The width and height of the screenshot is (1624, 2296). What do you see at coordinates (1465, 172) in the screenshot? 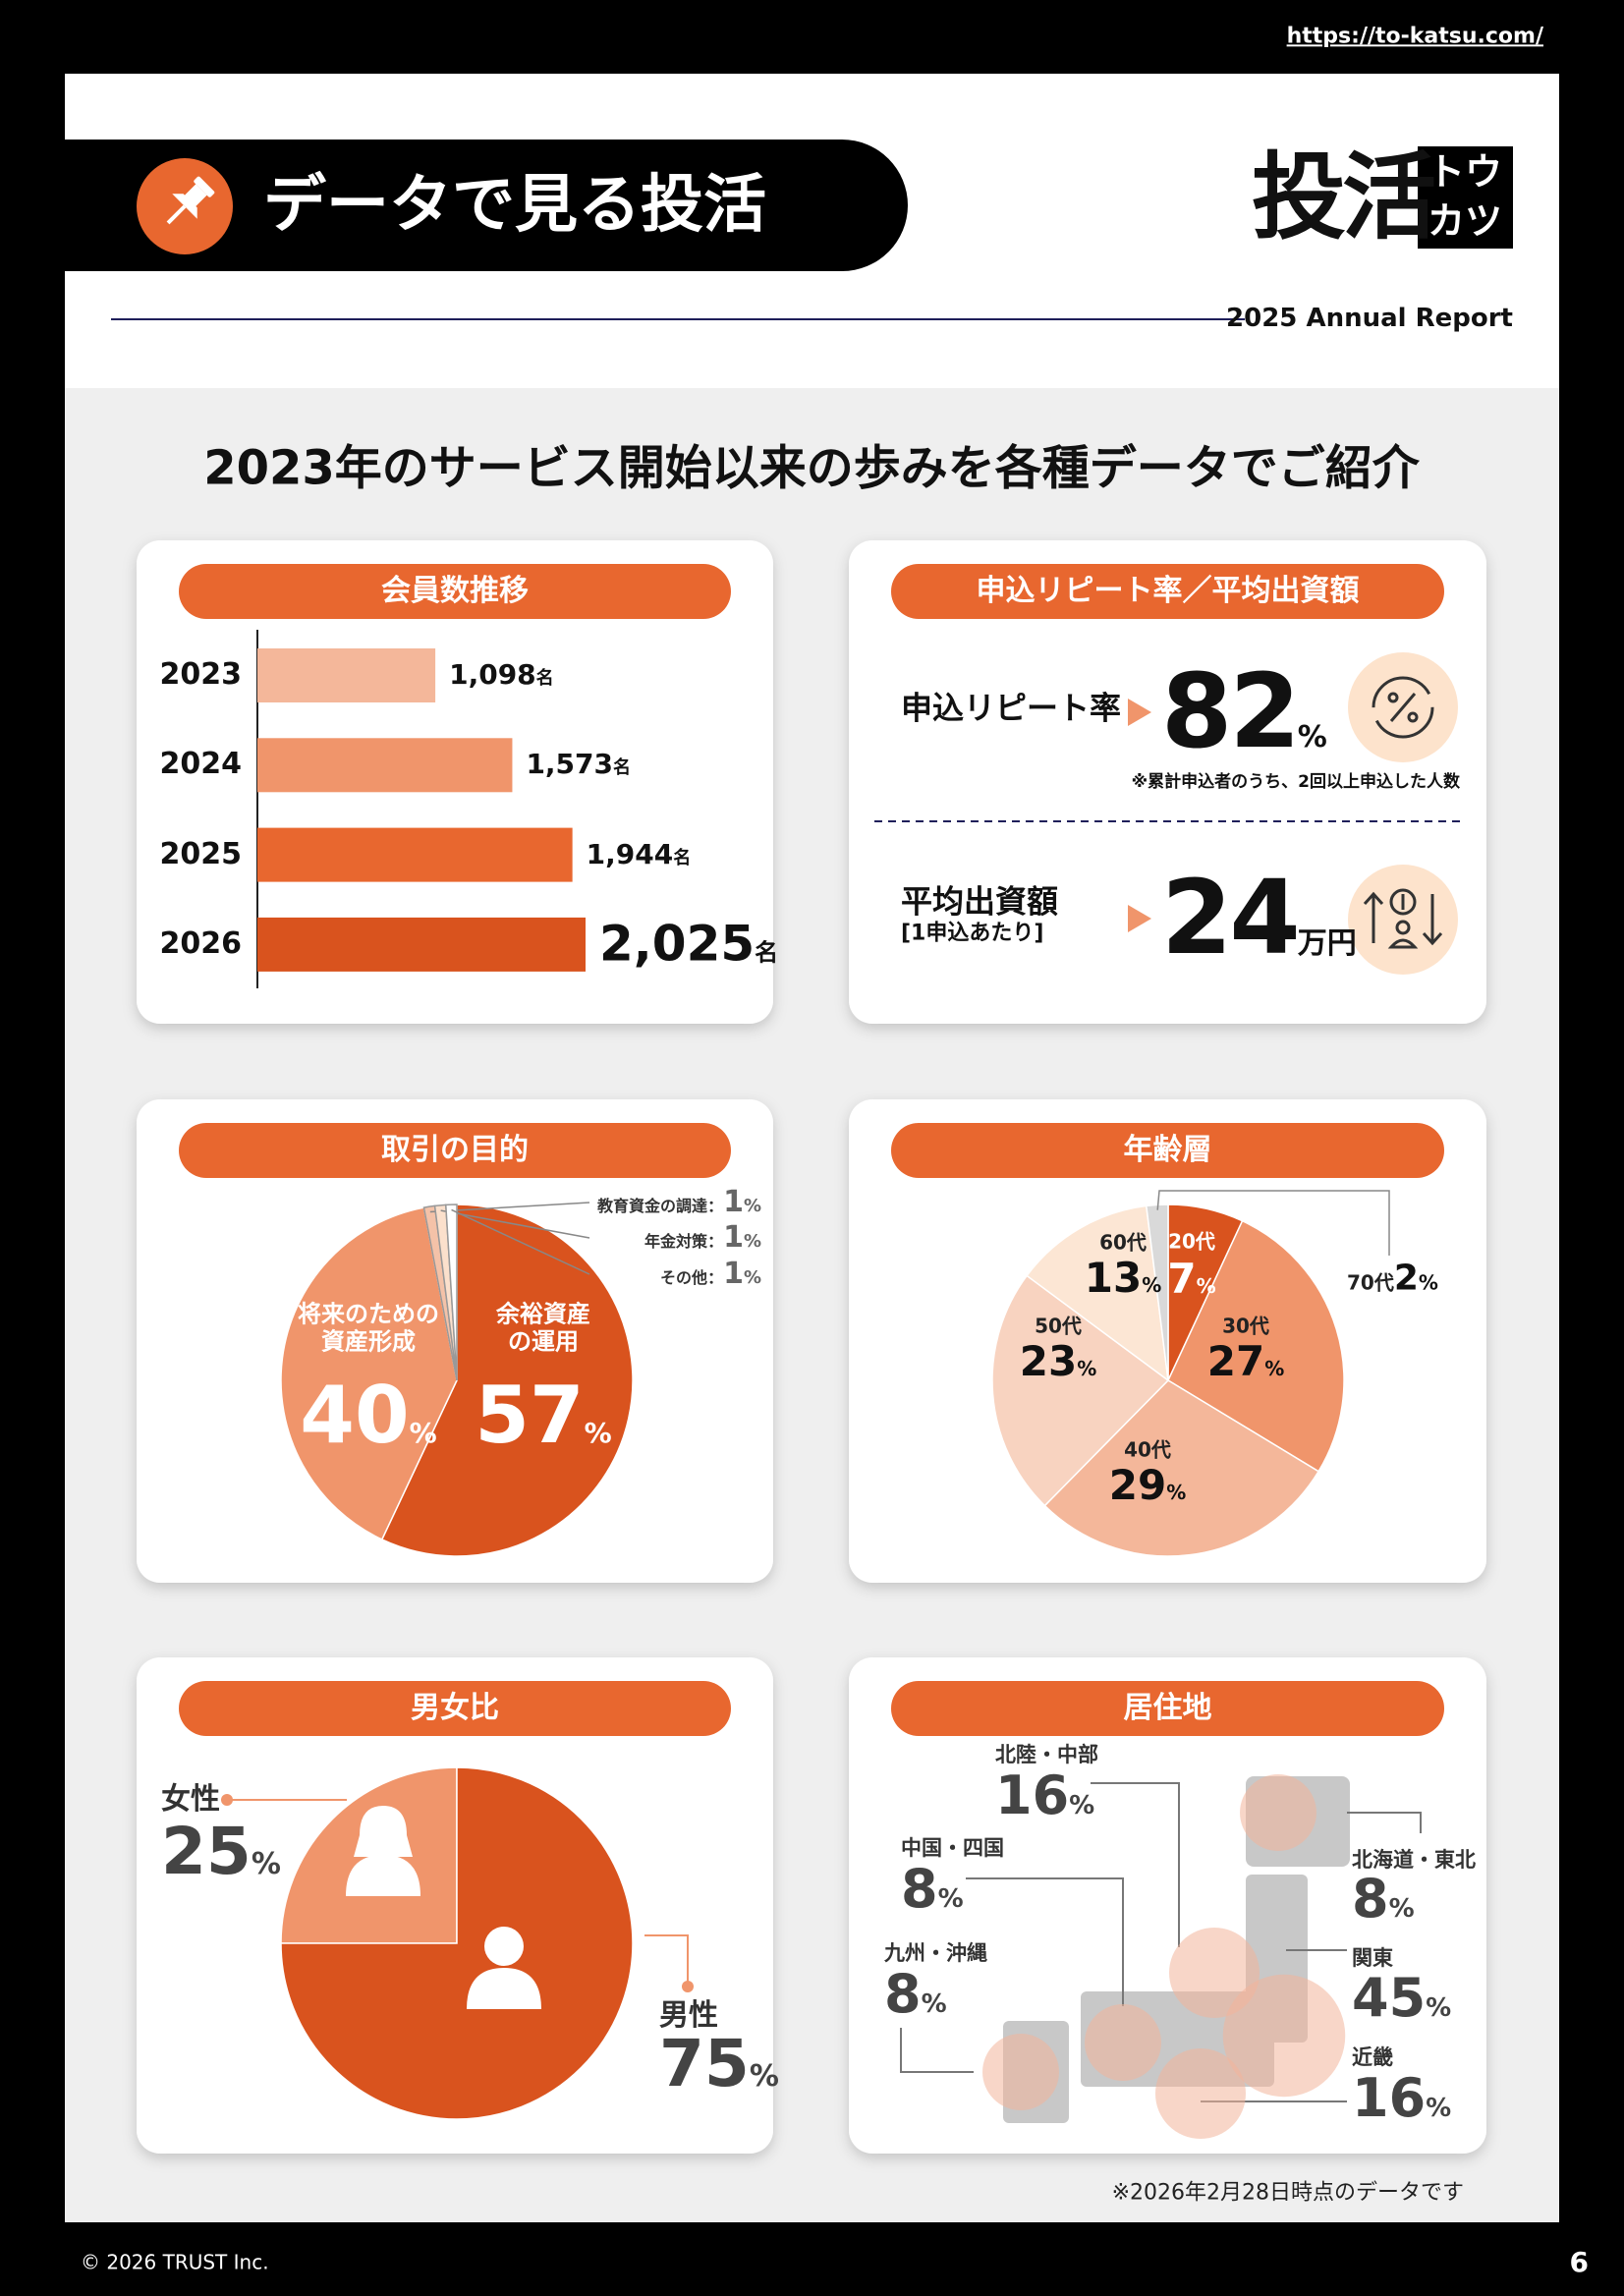
I see `logo-kana: トウ` at bounding box center [1465, 172].